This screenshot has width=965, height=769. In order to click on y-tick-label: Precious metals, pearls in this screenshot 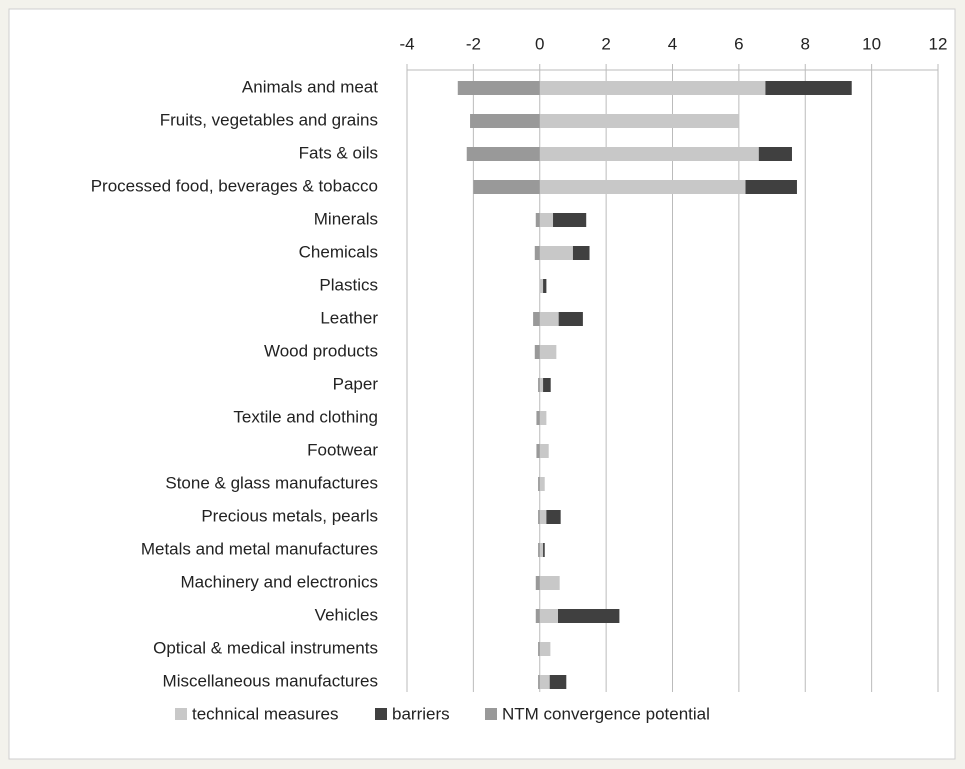, I will do `click(289, 515)`.